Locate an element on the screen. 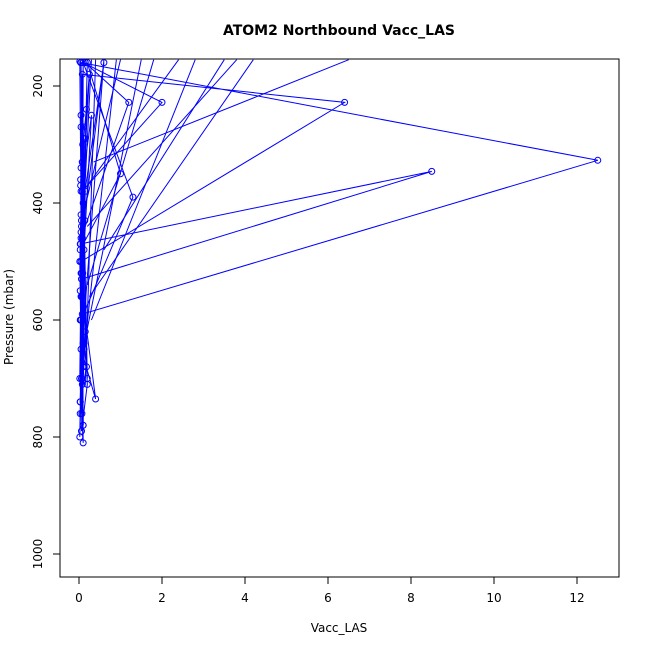 This screenshot has height=650, width=650. y-axis: 200 400 600 800 1000 is located at coordinates (46, 322).